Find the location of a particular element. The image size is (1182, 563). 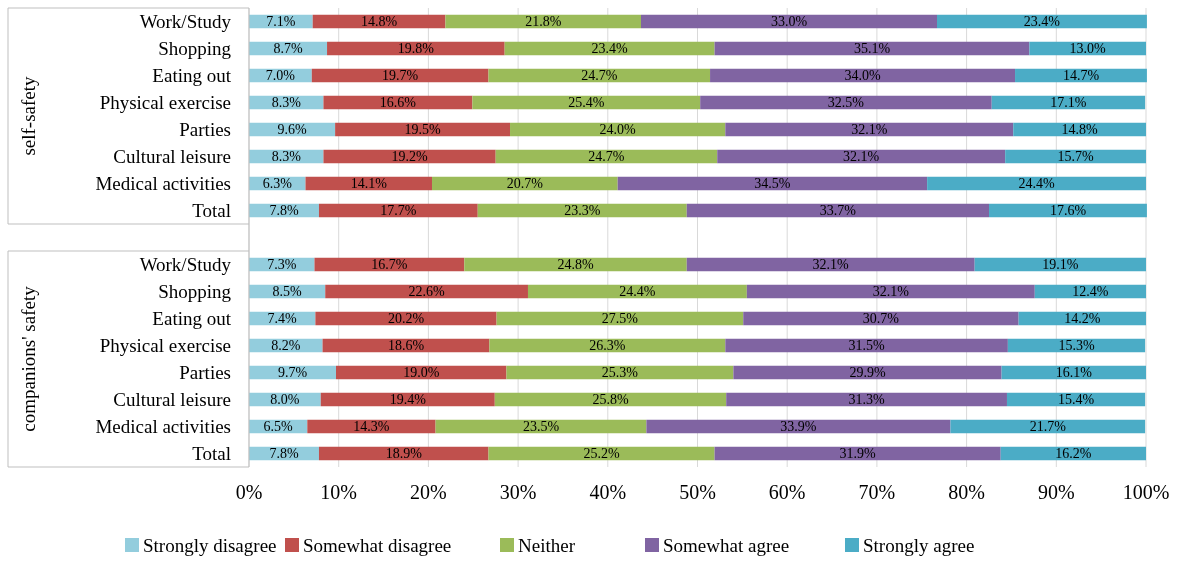

data-label: 7.4% is located at coordinates (282, 319).